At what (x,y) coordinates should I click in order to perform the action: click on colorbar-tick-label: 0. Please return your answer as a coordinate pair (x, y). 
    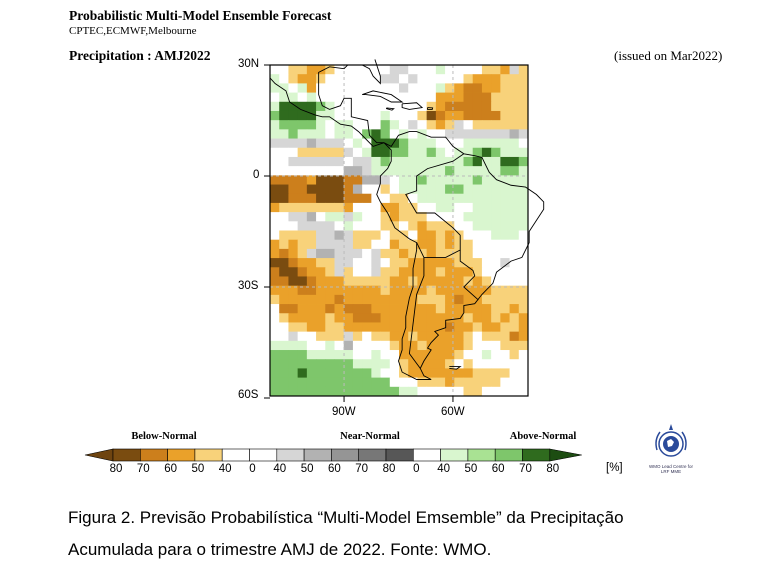
    Looking at the image, I should click on (416, 469).